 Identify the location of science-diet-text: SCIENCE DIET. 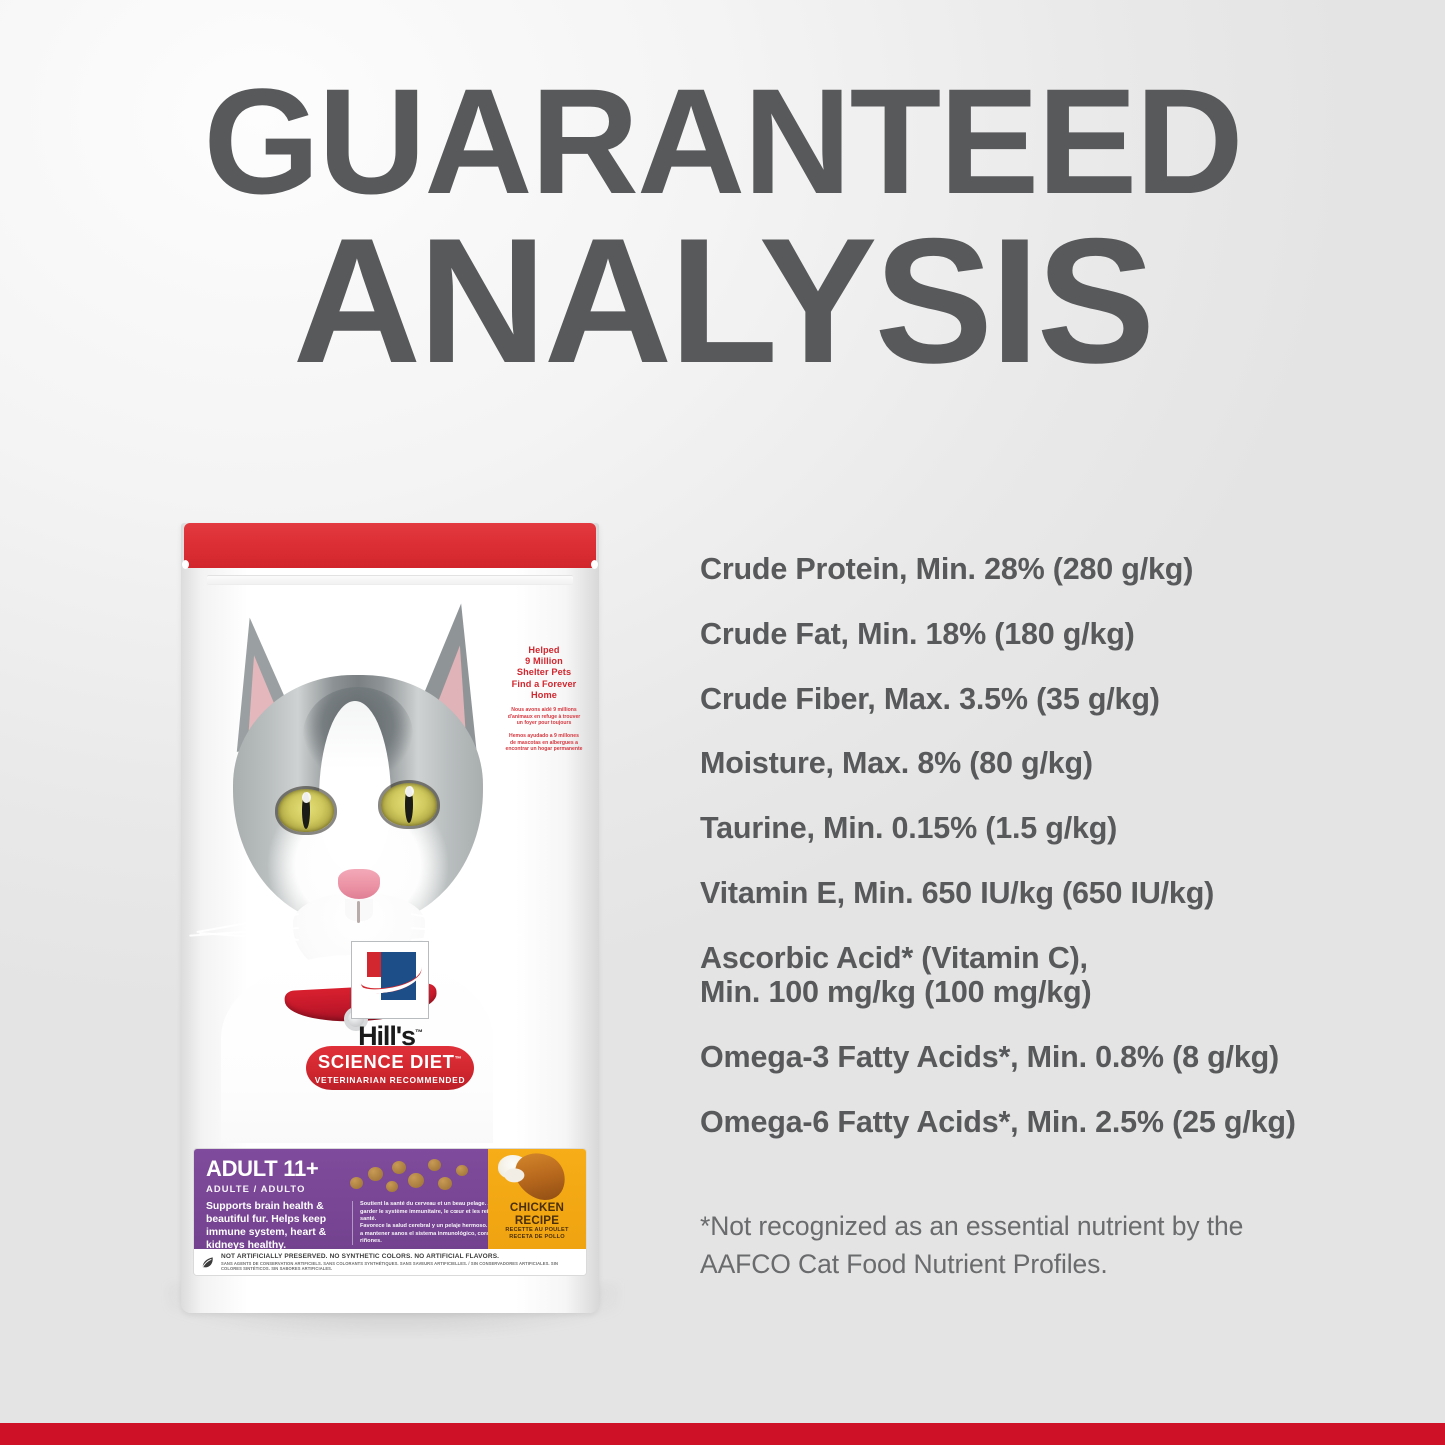
(386, 1061).